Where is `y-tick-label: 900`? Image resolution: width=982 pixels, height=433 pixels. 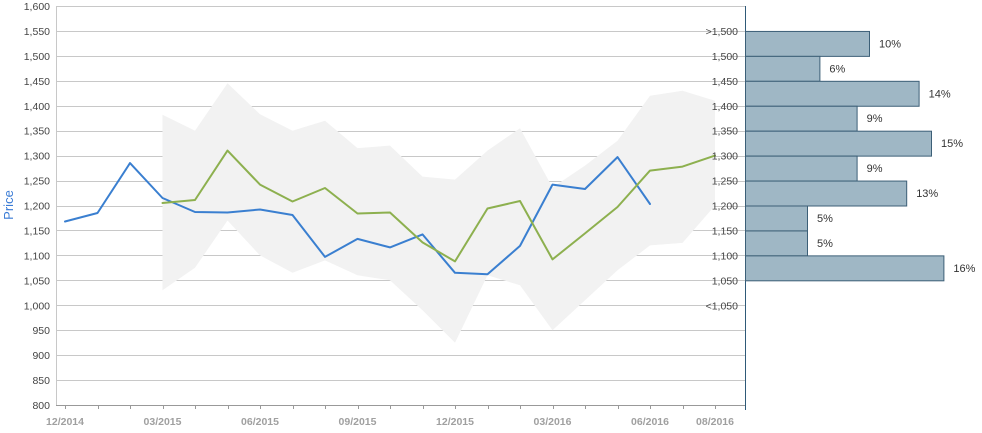 y-tick-label: 900 is located at coordinates (41, 356).